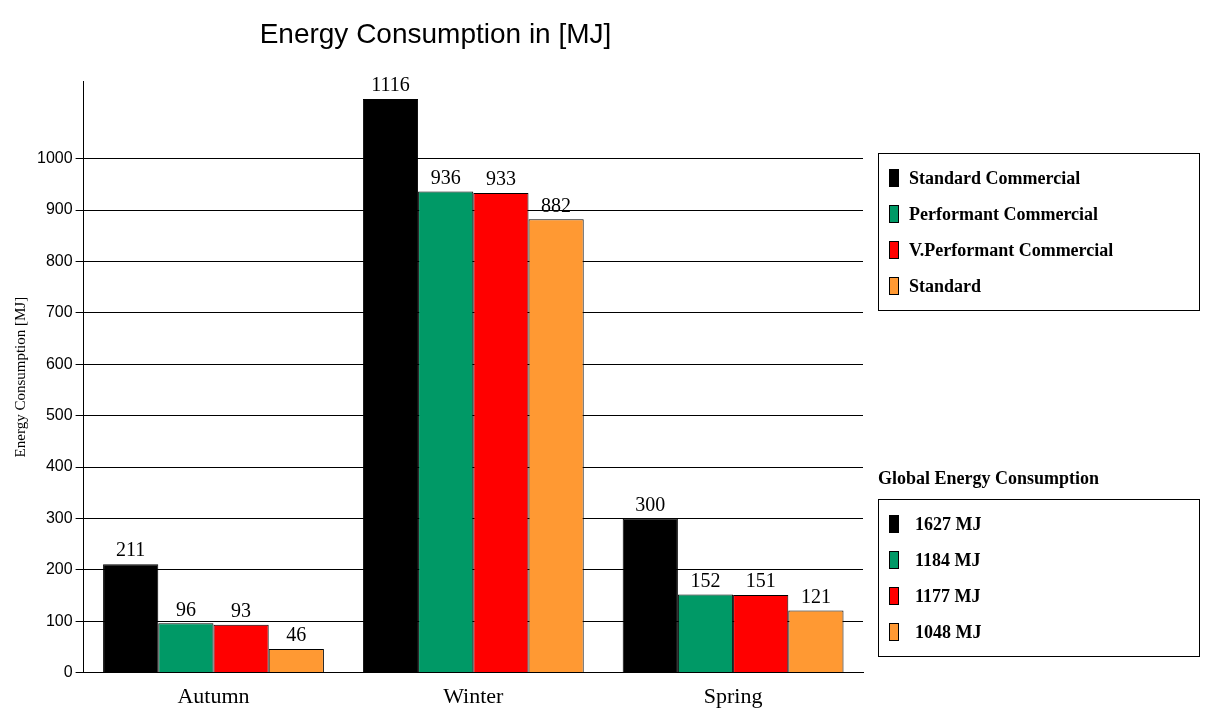 This screenshot has width=1207, height=722. What do you see at coordinates (185, 608) in the screenshot?
I see `data-label: 96` at bounding box center [185, 608].